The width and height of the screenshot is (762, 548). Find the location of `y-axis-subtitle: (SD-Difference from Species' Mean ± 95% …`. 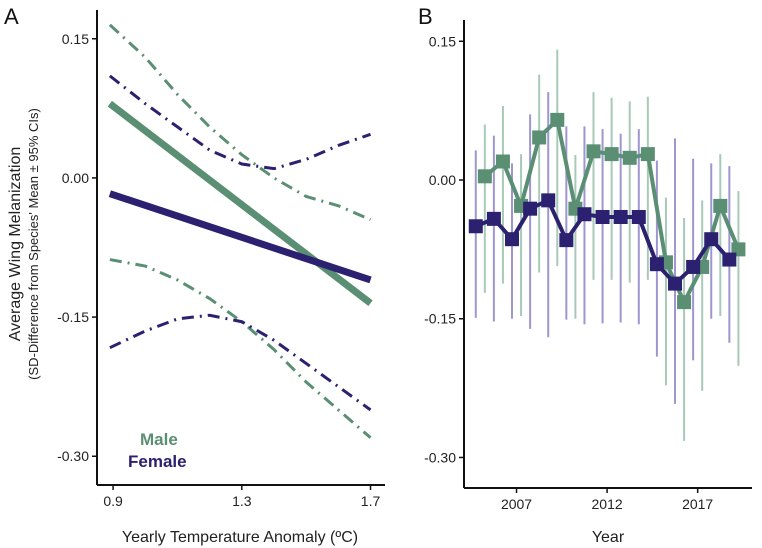

y-axis-subtitle: (SD-Difference from Species' Mean ± 95% … is located at coordinates (33, 244).